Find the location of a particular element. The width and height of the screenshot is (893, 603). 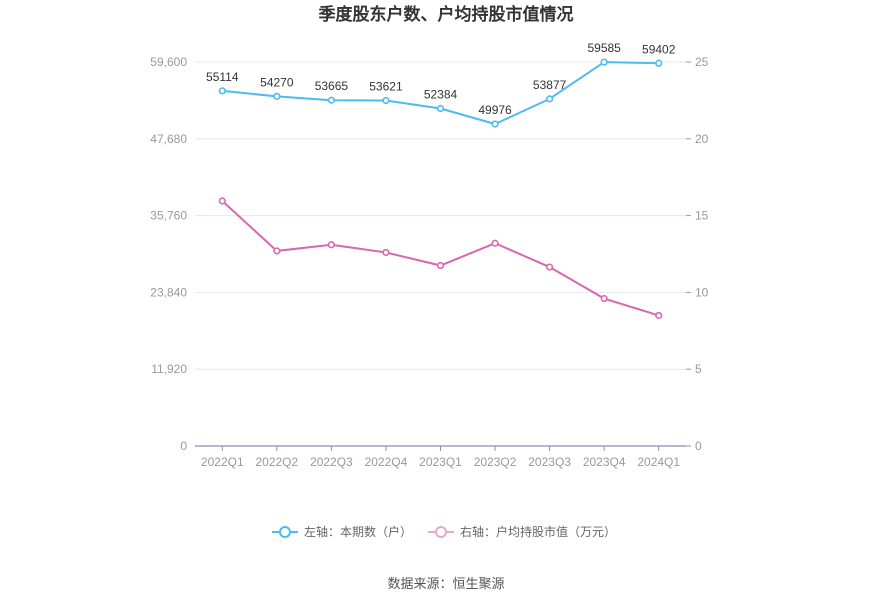

x-tick-label: 2022Q1 is located at coordinates (222, 462).